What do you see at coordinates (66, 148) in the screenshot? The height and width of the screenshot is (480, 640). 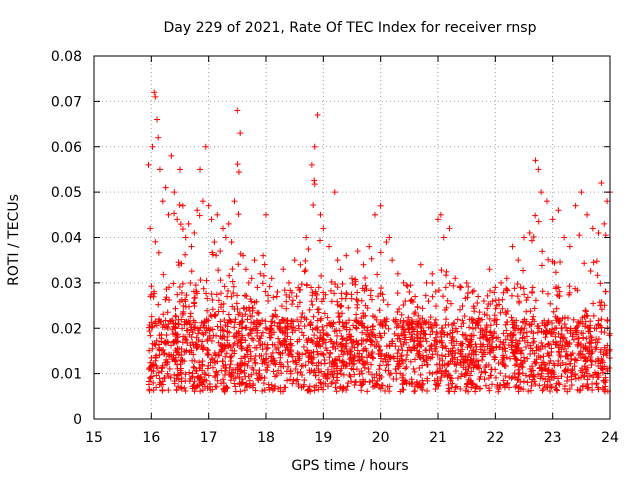 I see `y-tick-label: 0.06` at bounding box center [66, 148].